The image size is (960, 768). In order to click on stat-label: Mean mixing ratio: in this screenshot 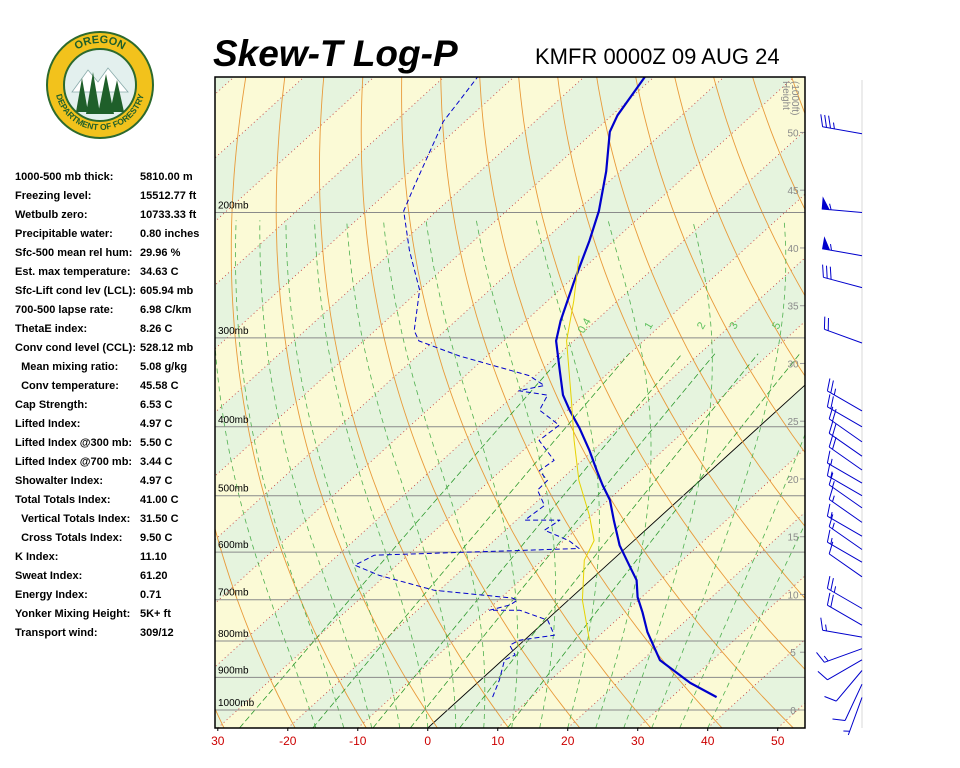, I will do `click(66, 367)`.